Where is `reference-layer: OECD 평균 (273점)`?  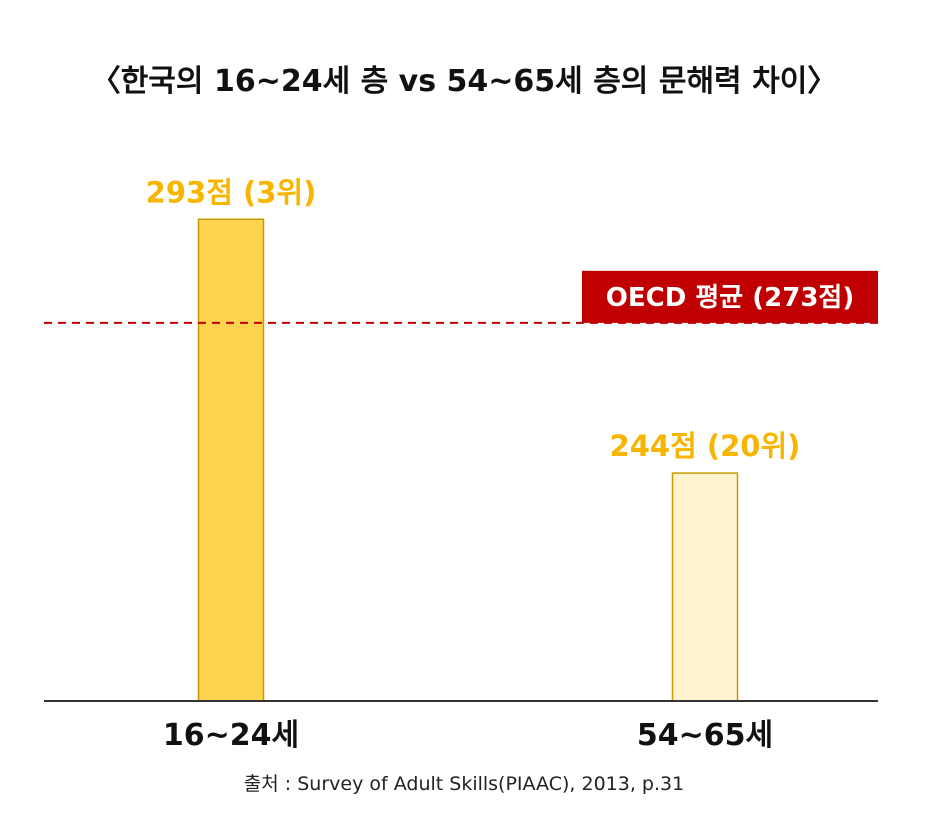
reference-layer: OECD 평균 (273점) is located at coordinates (461, 297).